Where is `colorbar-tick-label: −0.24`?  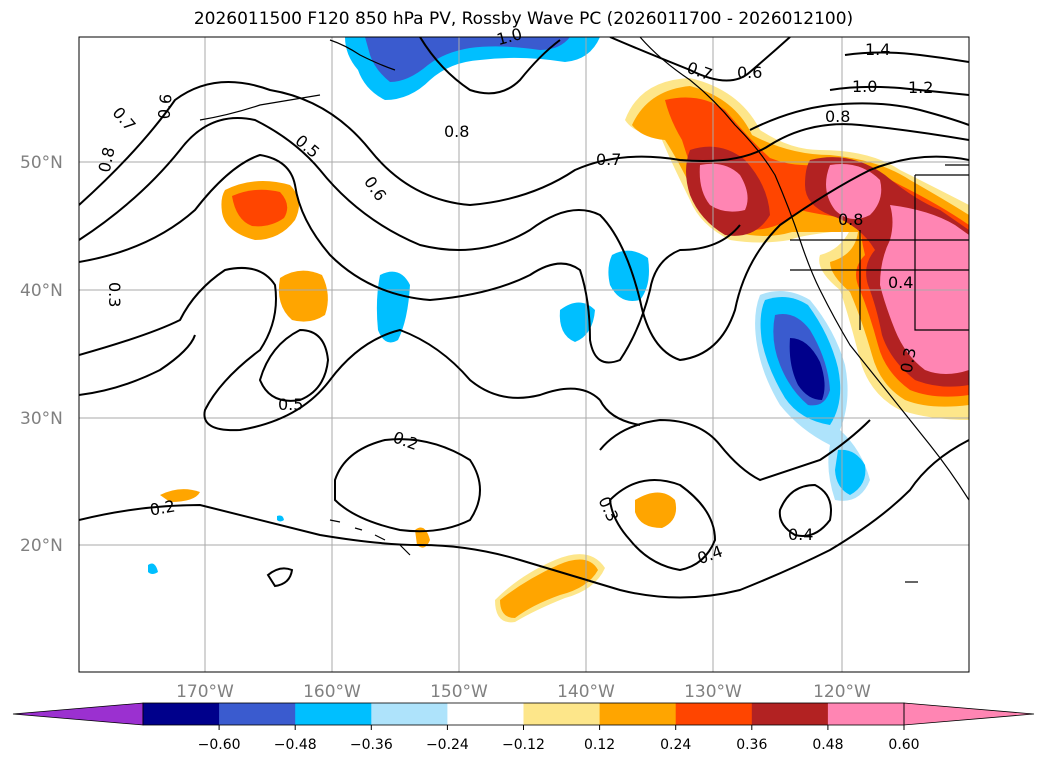
colorbar-tick-label: −0.24 is located at coordinates (447, 745).